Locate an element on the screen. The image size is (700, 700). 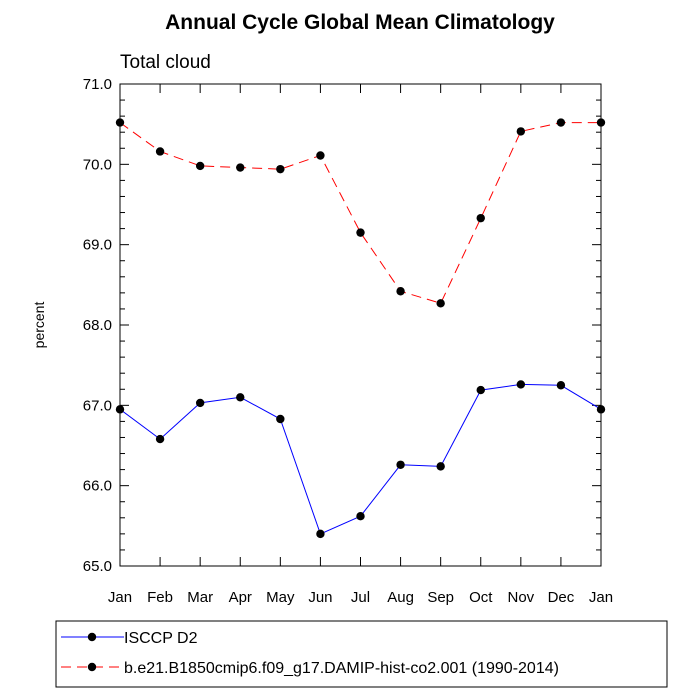
x-tick-label: Feb is located at coordinates (160, 597).